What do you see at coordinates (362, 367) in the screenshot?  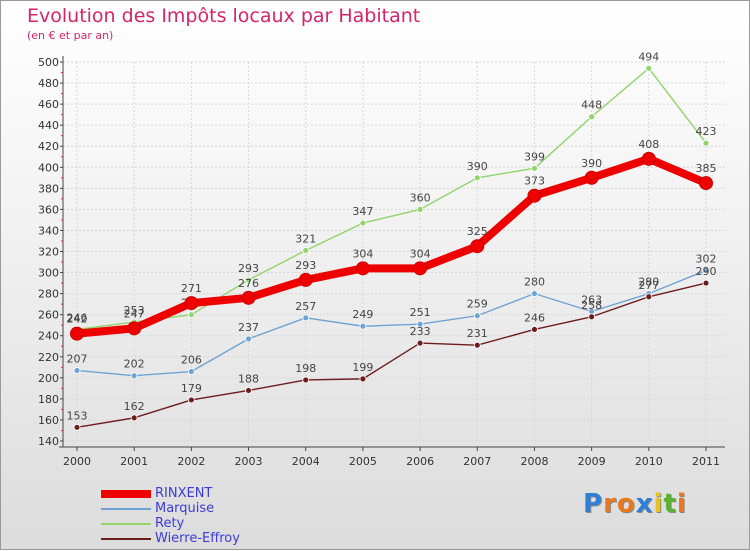 I see `data-label: 199` at bounding box center [362, 367].